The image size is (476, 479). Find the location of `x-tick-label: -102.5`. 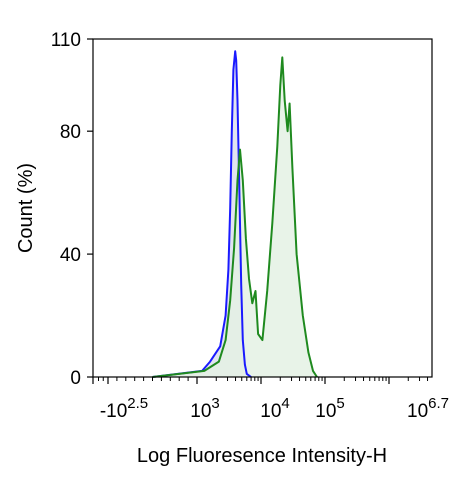

x-tick-label: -102.5 is located at coordinates (124, 408).